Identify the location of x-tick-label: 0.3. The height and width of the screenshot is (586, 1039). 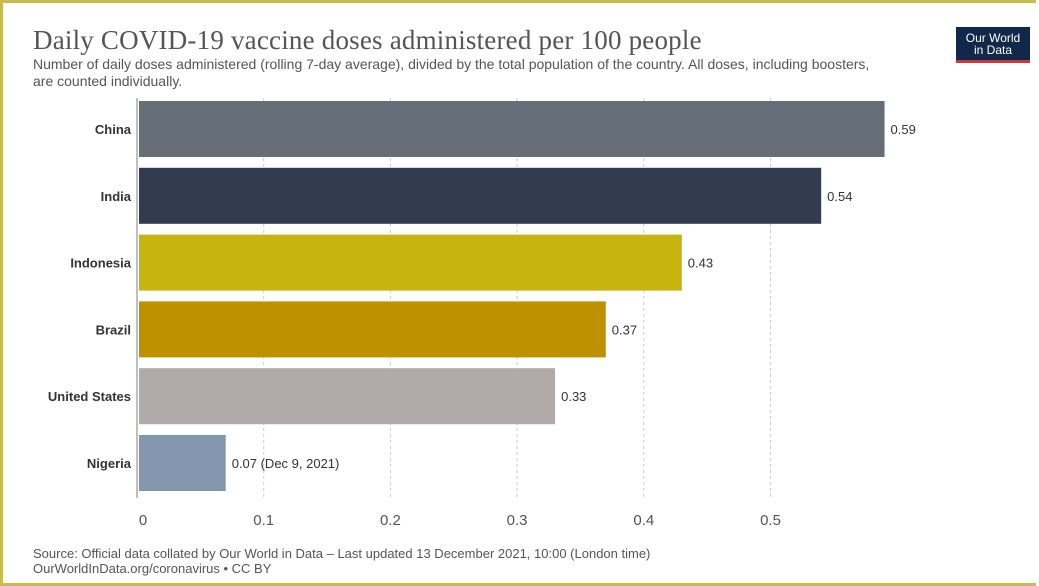
(517, 520).